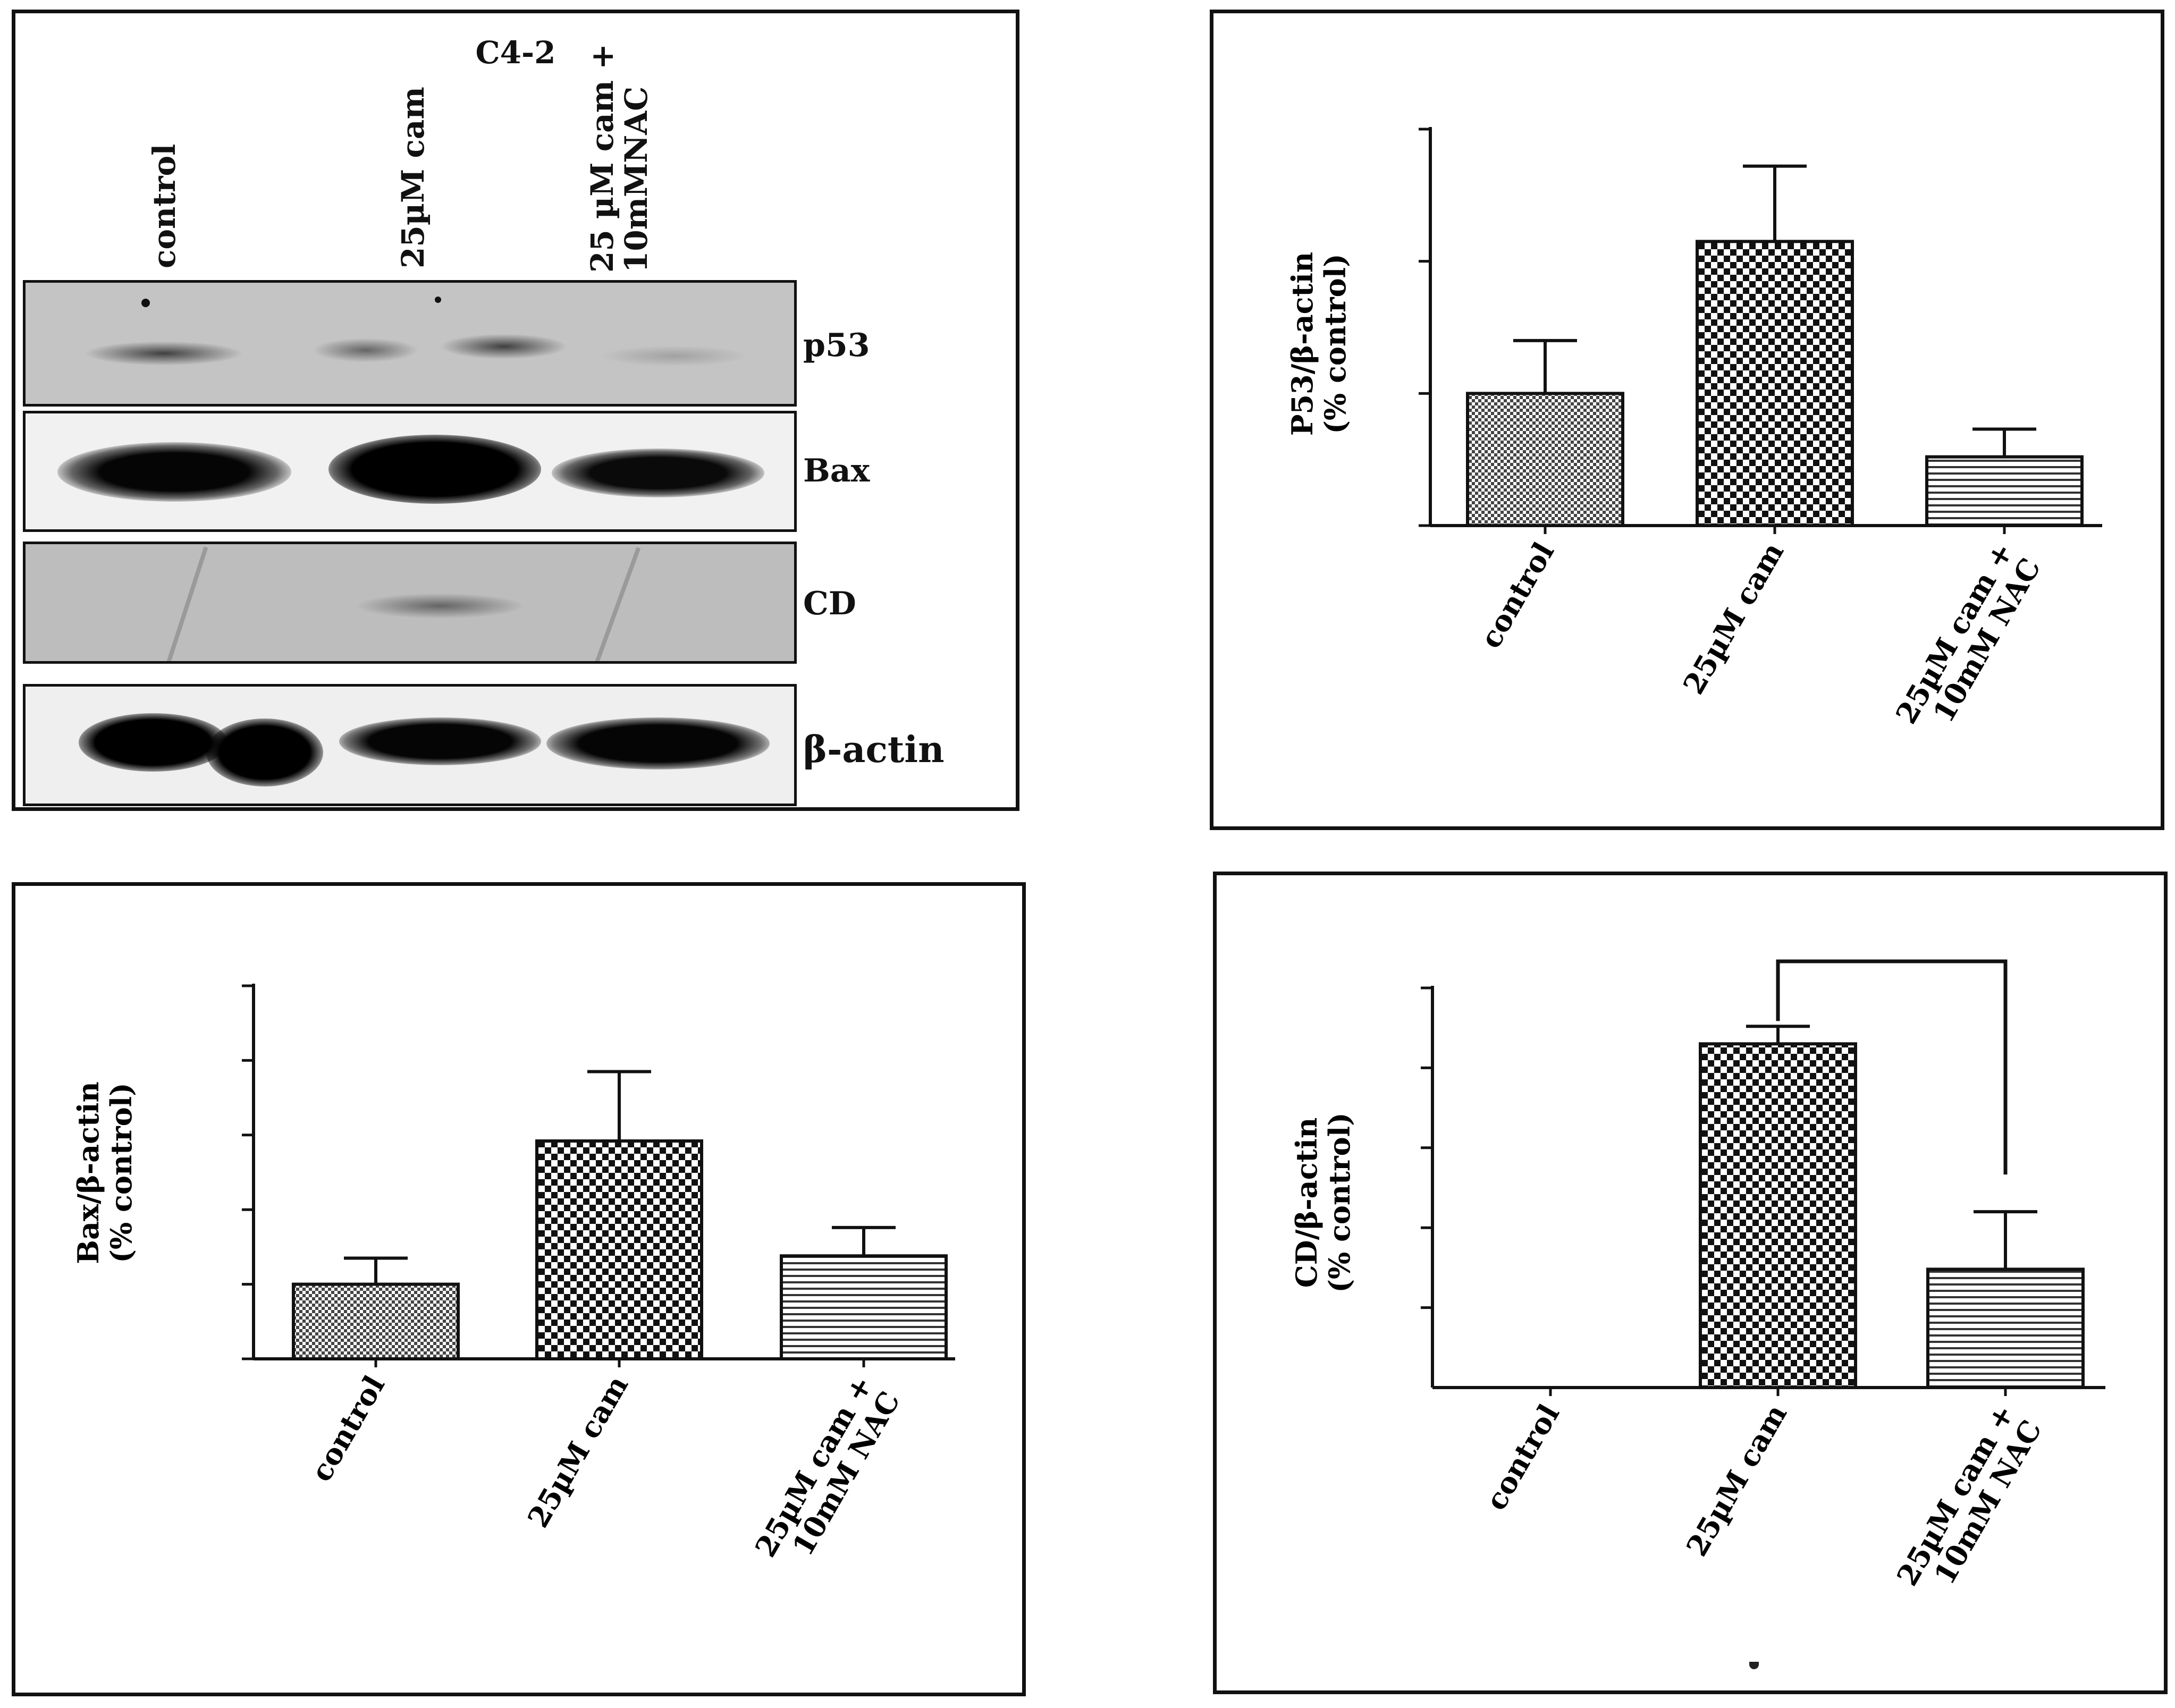  Describe the element at coordinates (153, 743) in the screenshot. I see `band-actin-control-a` at that location.